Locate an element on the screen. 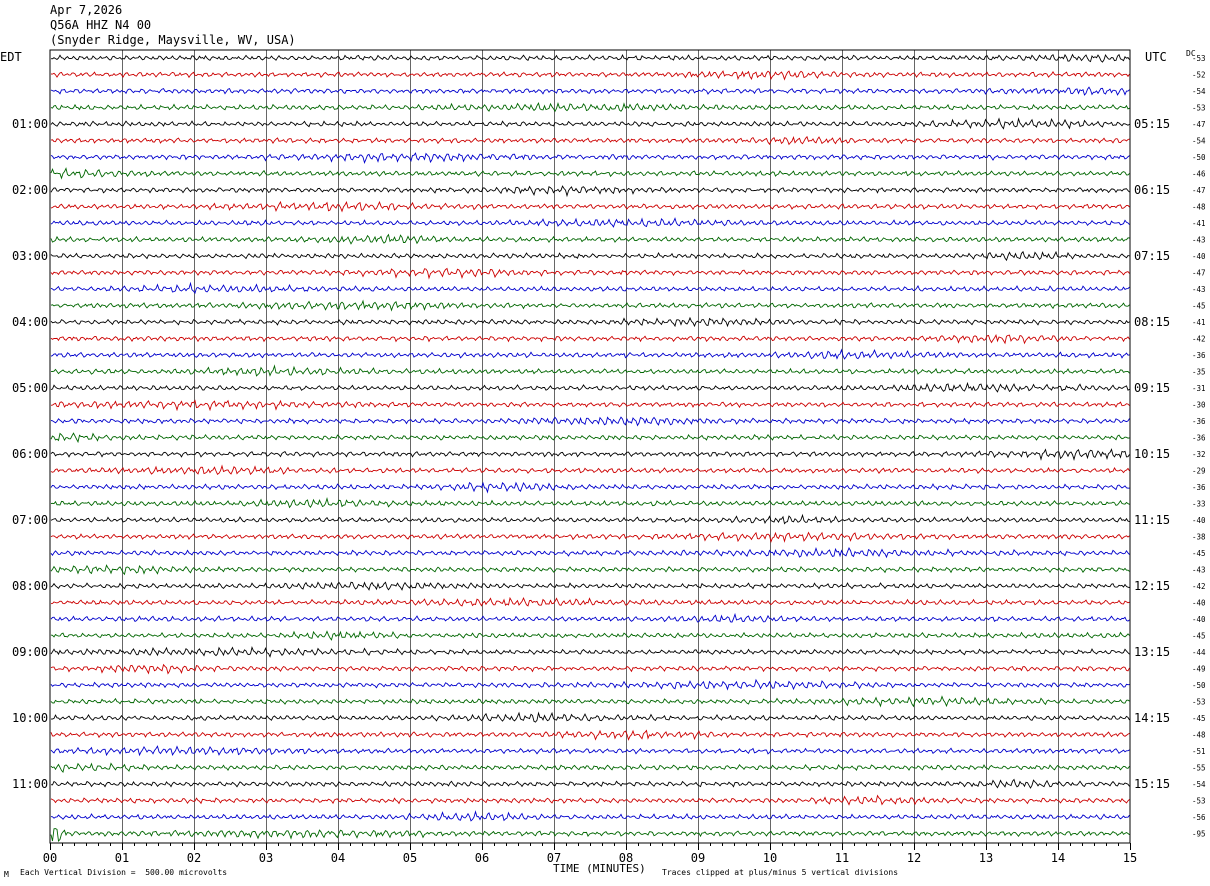  dc-offset-label: -30 is located at coordinates (1199, 405).